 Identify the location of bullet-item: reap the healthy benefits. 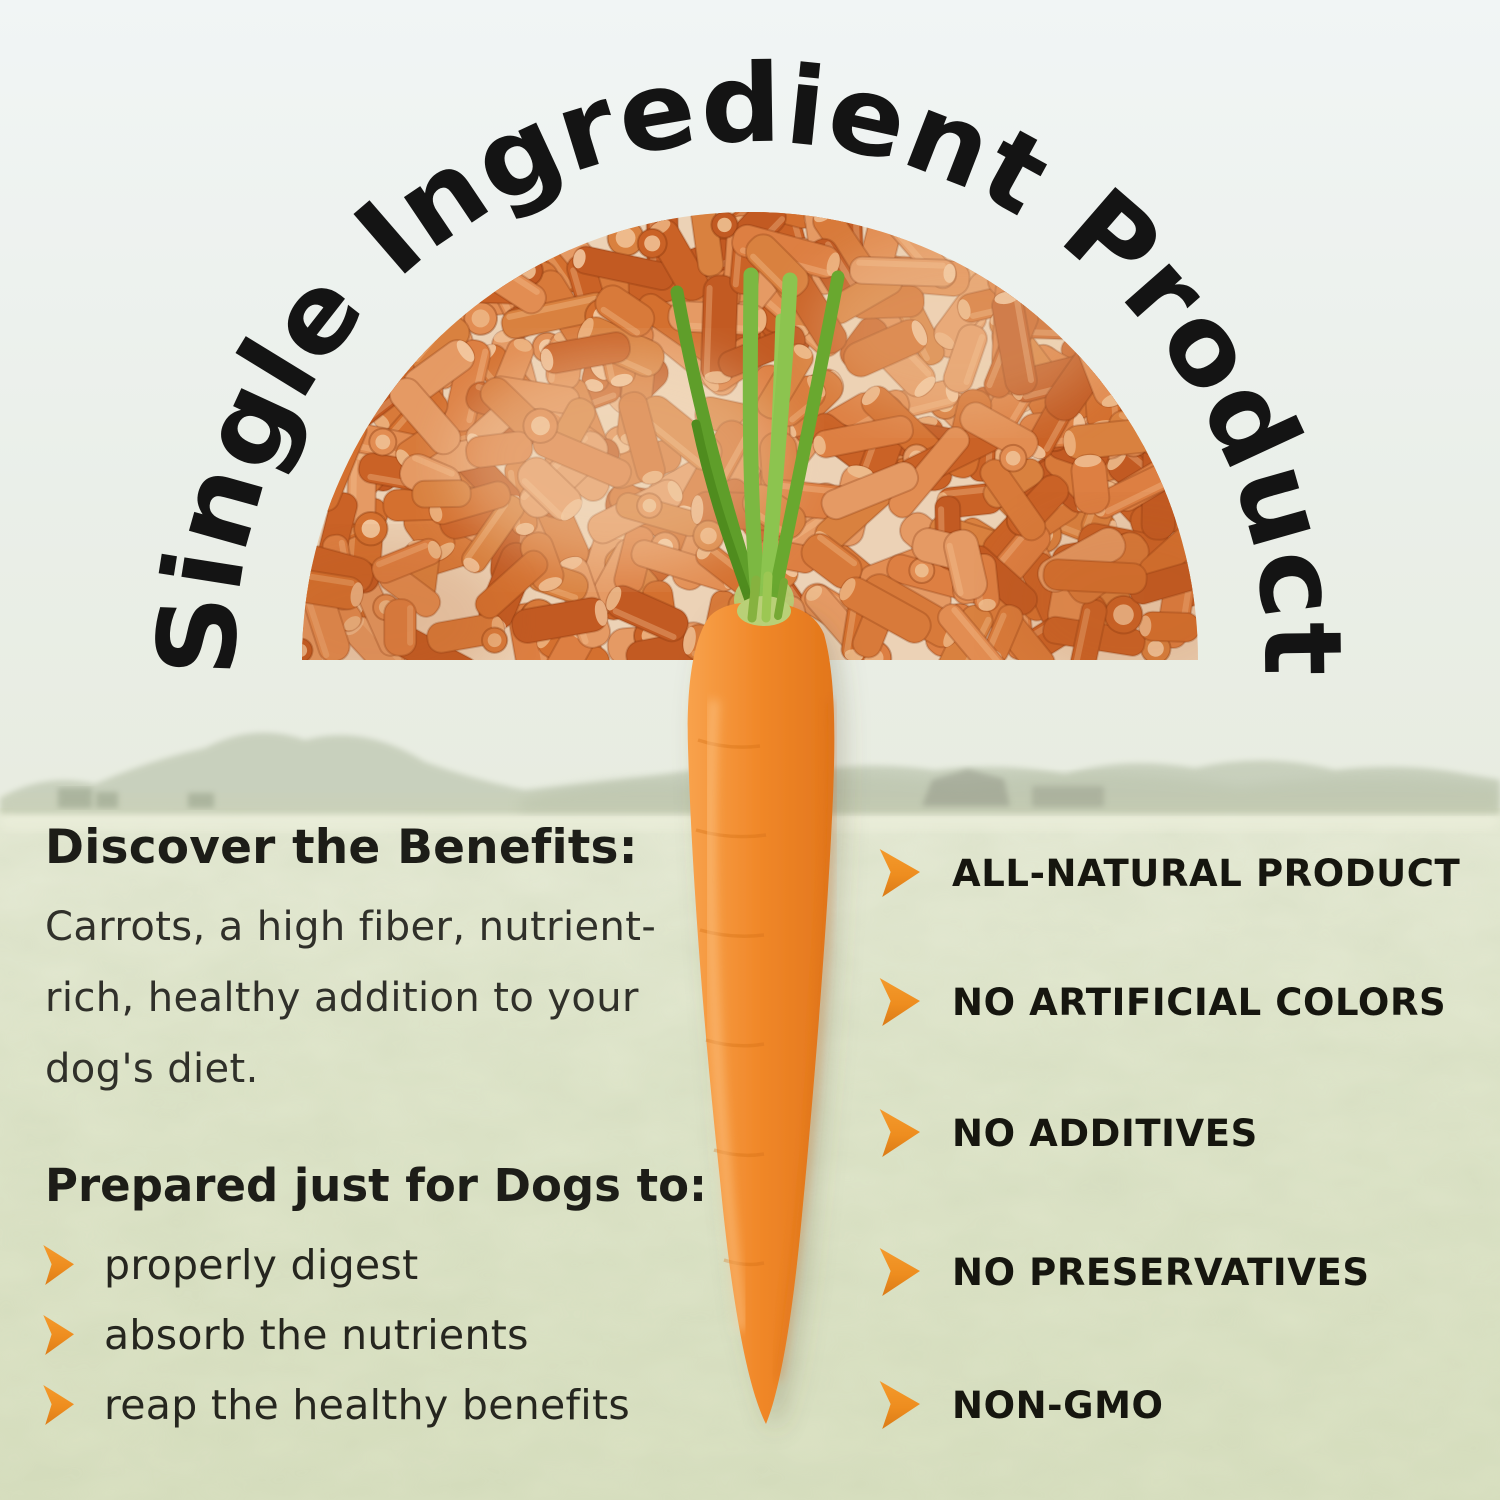
(336, 1405).